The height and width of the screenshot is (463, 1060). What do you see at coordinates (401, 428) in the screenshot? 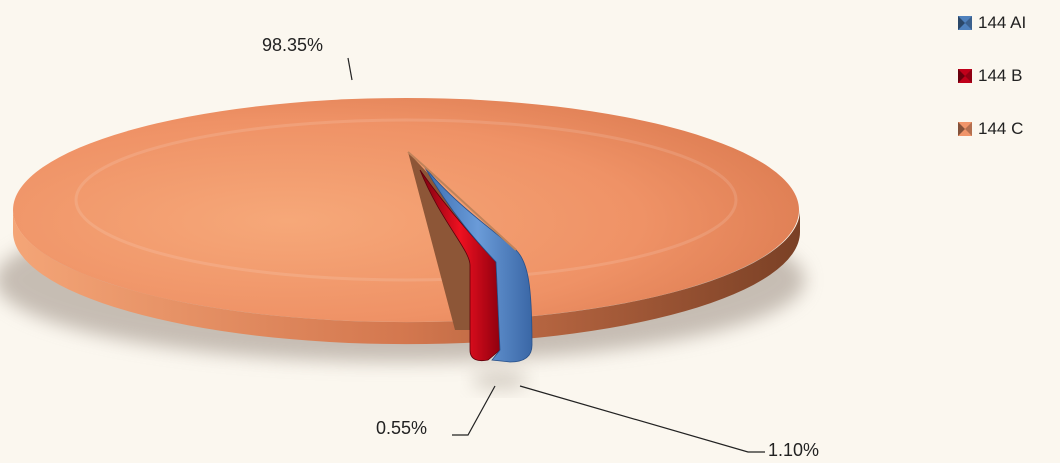
I see `data-label-144-b: 0.55%` at bounding box center [401, 428].